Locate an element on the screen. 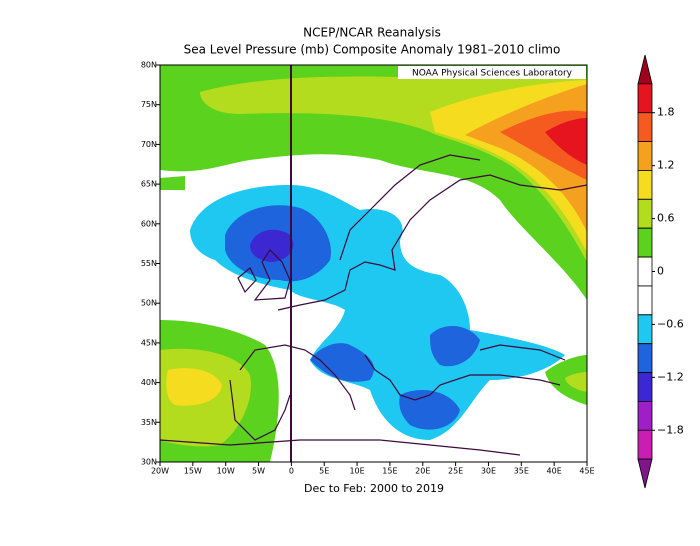  colorbar-label: −1.8 is located at coordinates (670, 429).